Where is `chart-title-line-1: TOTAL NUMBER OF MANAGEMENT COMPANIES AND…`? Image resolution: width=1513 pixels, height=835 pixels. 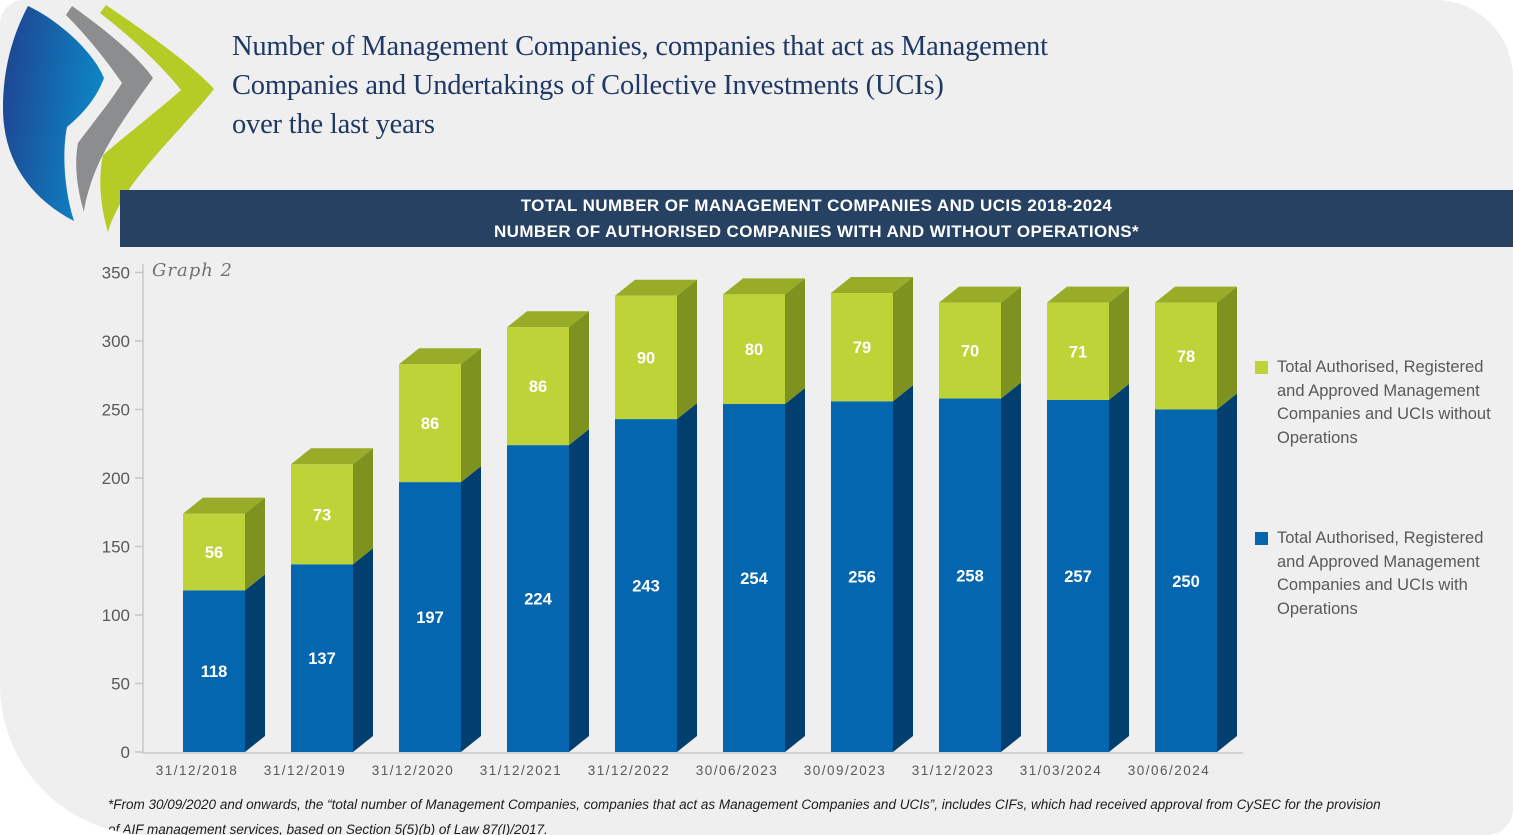 chart-title-line-1: TOTAL NUMBER OF MANAGEMENT COMPANIES AND… is located at coordinates (816, 205).